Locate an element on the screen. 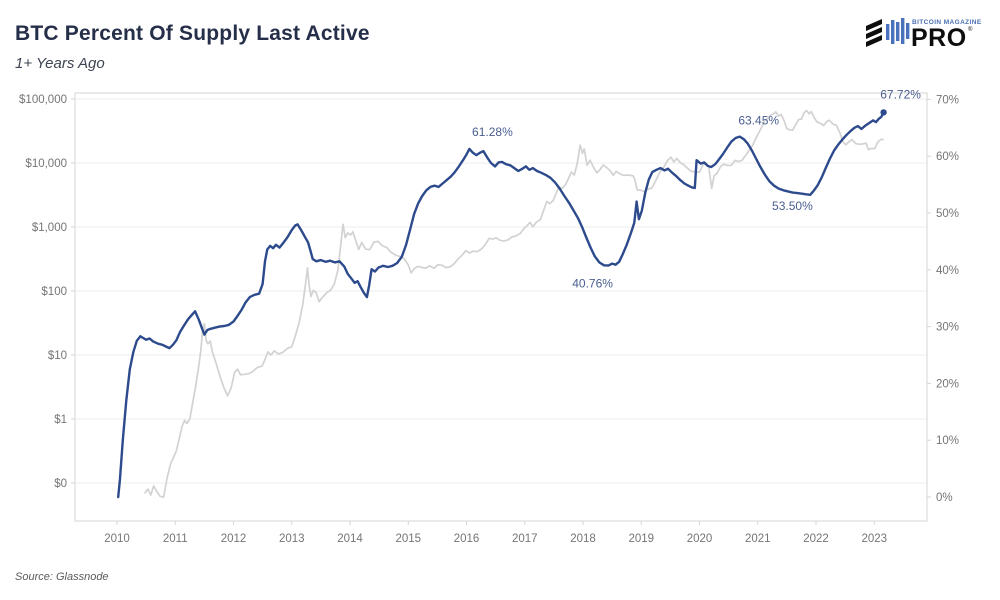  annotation-label: 61.28% is located at coordinates (492, 132).